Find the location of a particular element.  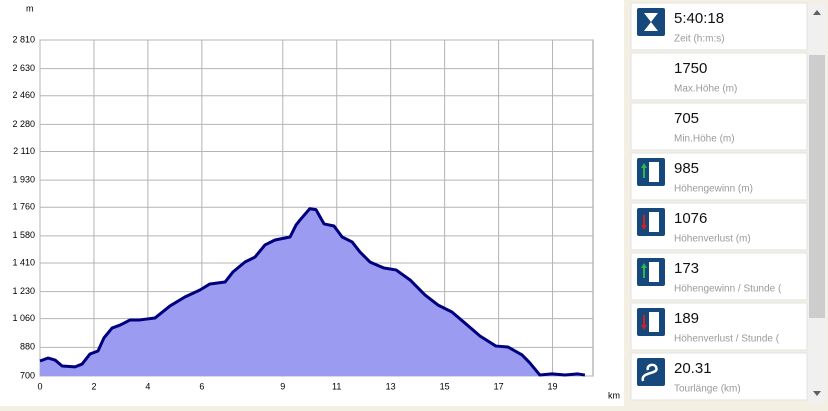

x-tick-label: 15 is located at coordinates (445, 386).